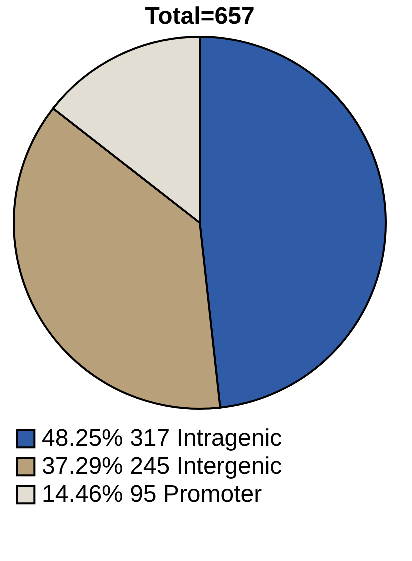 Image resolution: width=412 pixels, height=561 pixels. Describe the element at coordinates (152, 494) in the screenshot. I see `legend-label: 14.46% 95 Promoter` at that location.